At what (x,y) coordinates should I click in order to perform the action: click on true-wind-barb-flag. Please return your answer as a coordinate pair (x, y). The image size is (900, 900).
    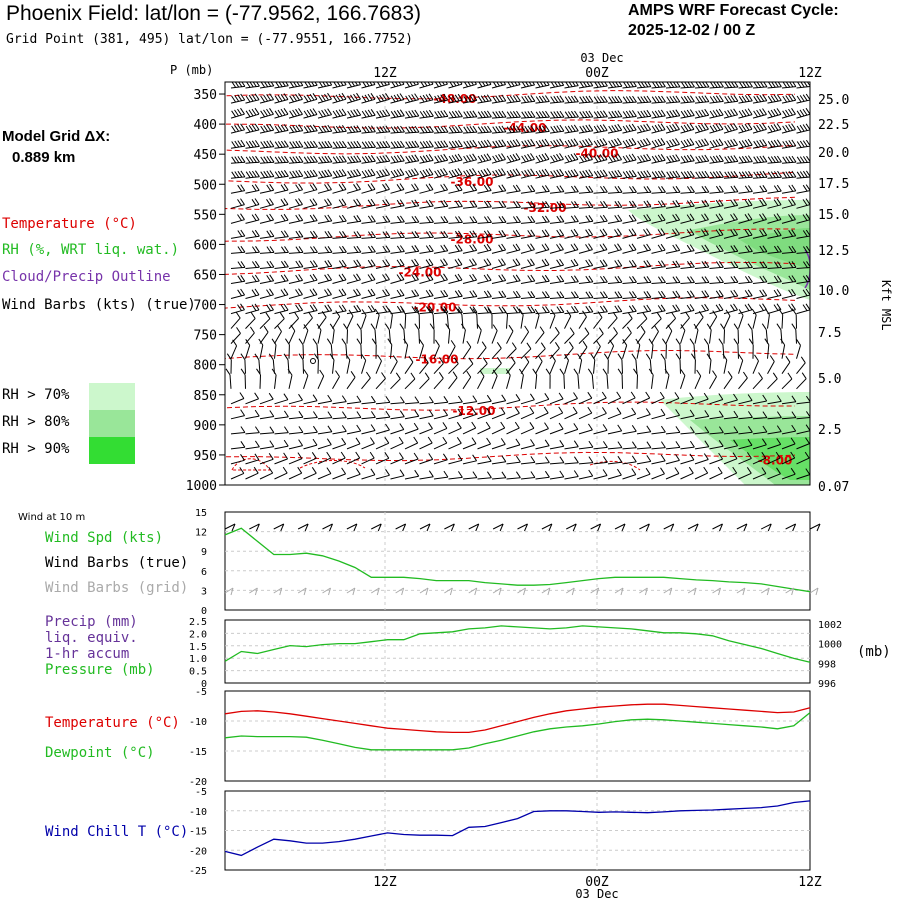
    Looking at the image, I should click on (647, 527).